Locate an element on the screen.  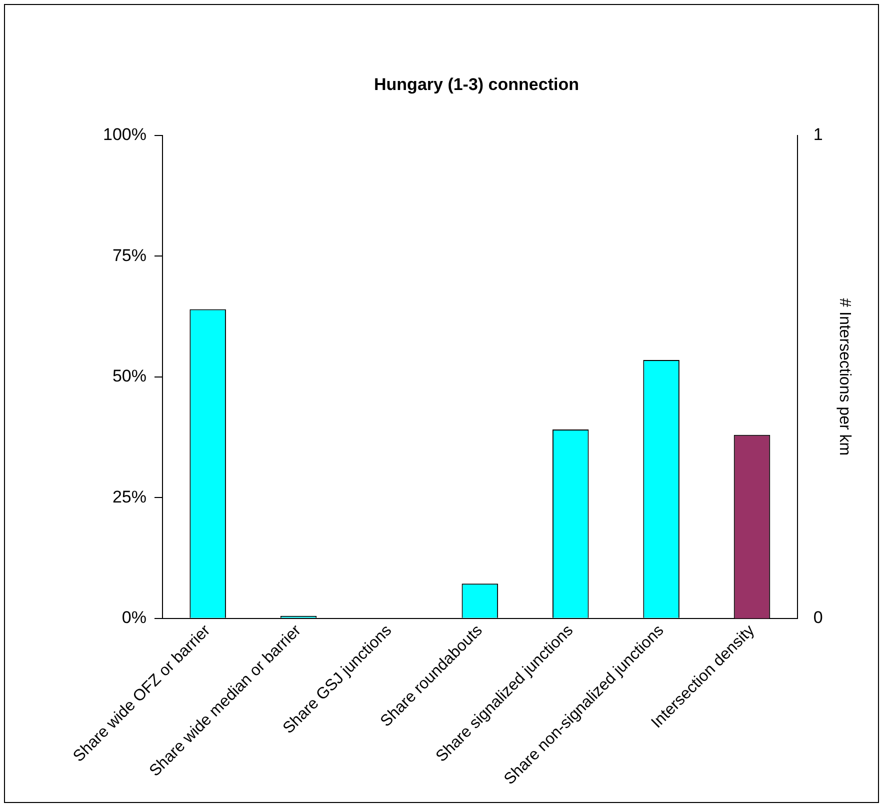
y-tick-label: 50% is located at coordinates (129, 376).